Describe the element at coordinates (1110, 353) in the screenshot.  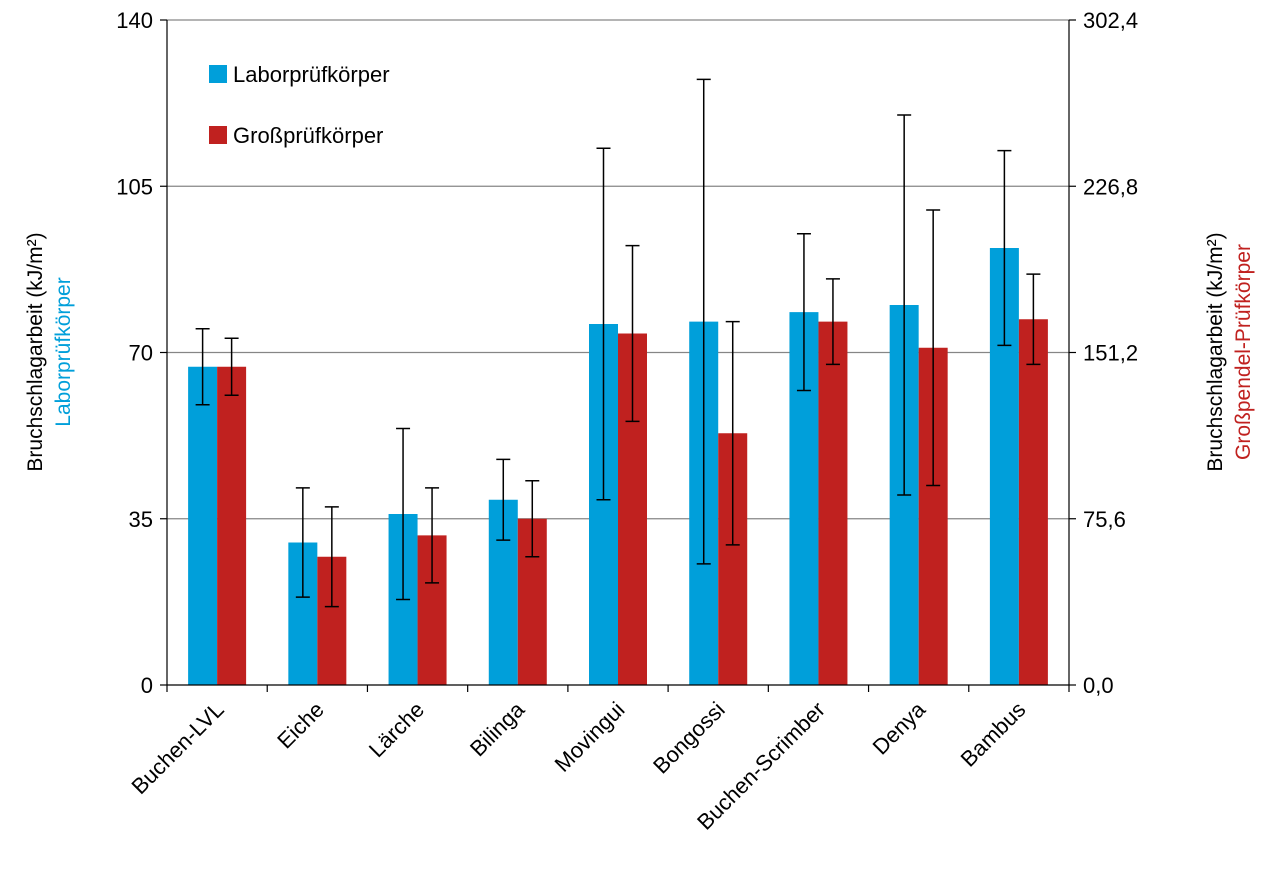
I see `right-tick-label: 151,2` at that location.